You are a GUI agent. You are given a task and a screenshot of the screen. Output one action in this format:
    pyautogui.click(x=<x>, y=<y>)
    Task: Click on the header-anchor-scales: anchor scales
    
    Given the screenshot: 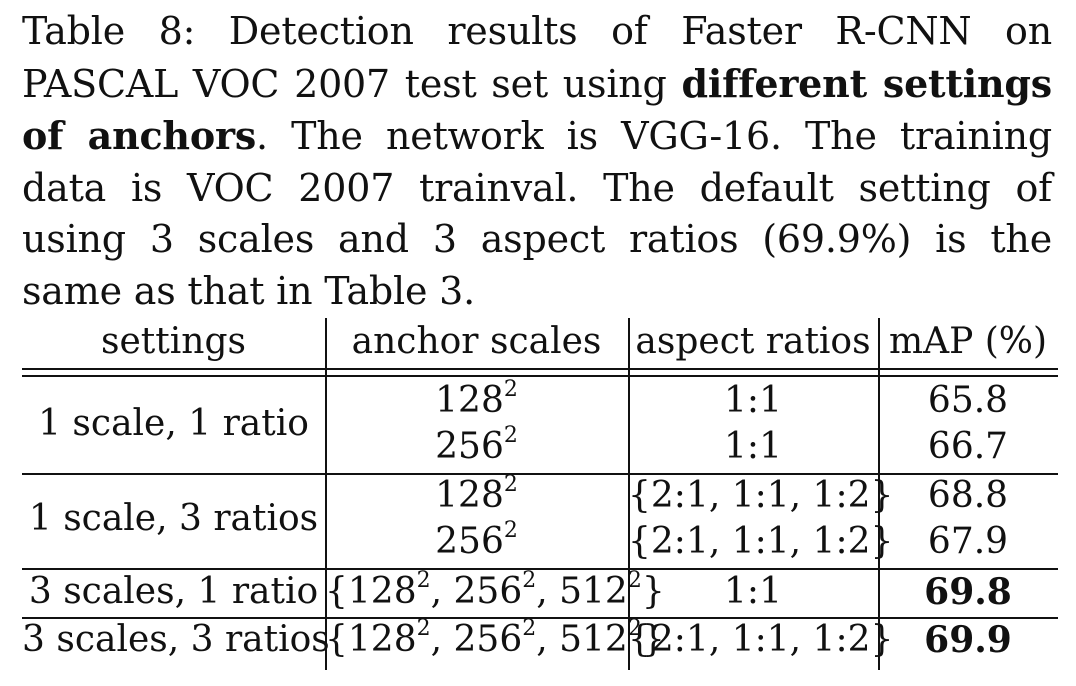 What is the action you would take?
    pyautogui.click(x=476, y=341)
    